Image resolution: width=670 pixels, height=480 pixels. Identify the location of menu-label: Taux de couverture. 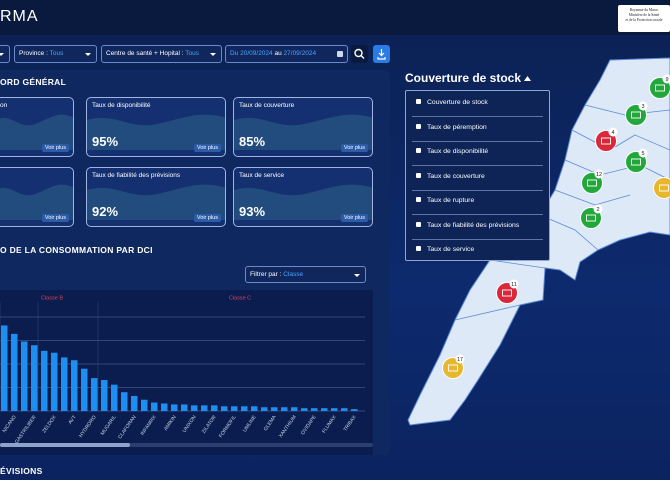
(456, 176).